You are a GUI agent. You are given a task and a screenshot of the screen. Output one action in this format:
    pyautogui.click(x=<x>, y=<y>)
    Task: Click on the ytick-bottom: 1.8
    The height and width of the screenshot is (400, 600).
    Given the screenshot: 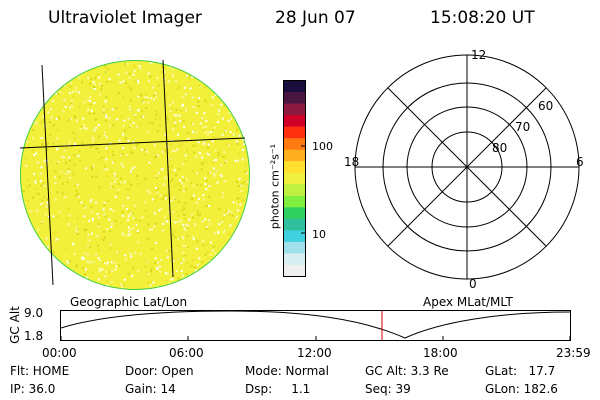 What is the action you would take?
    pyautogui.click(x=34, y=336)
    